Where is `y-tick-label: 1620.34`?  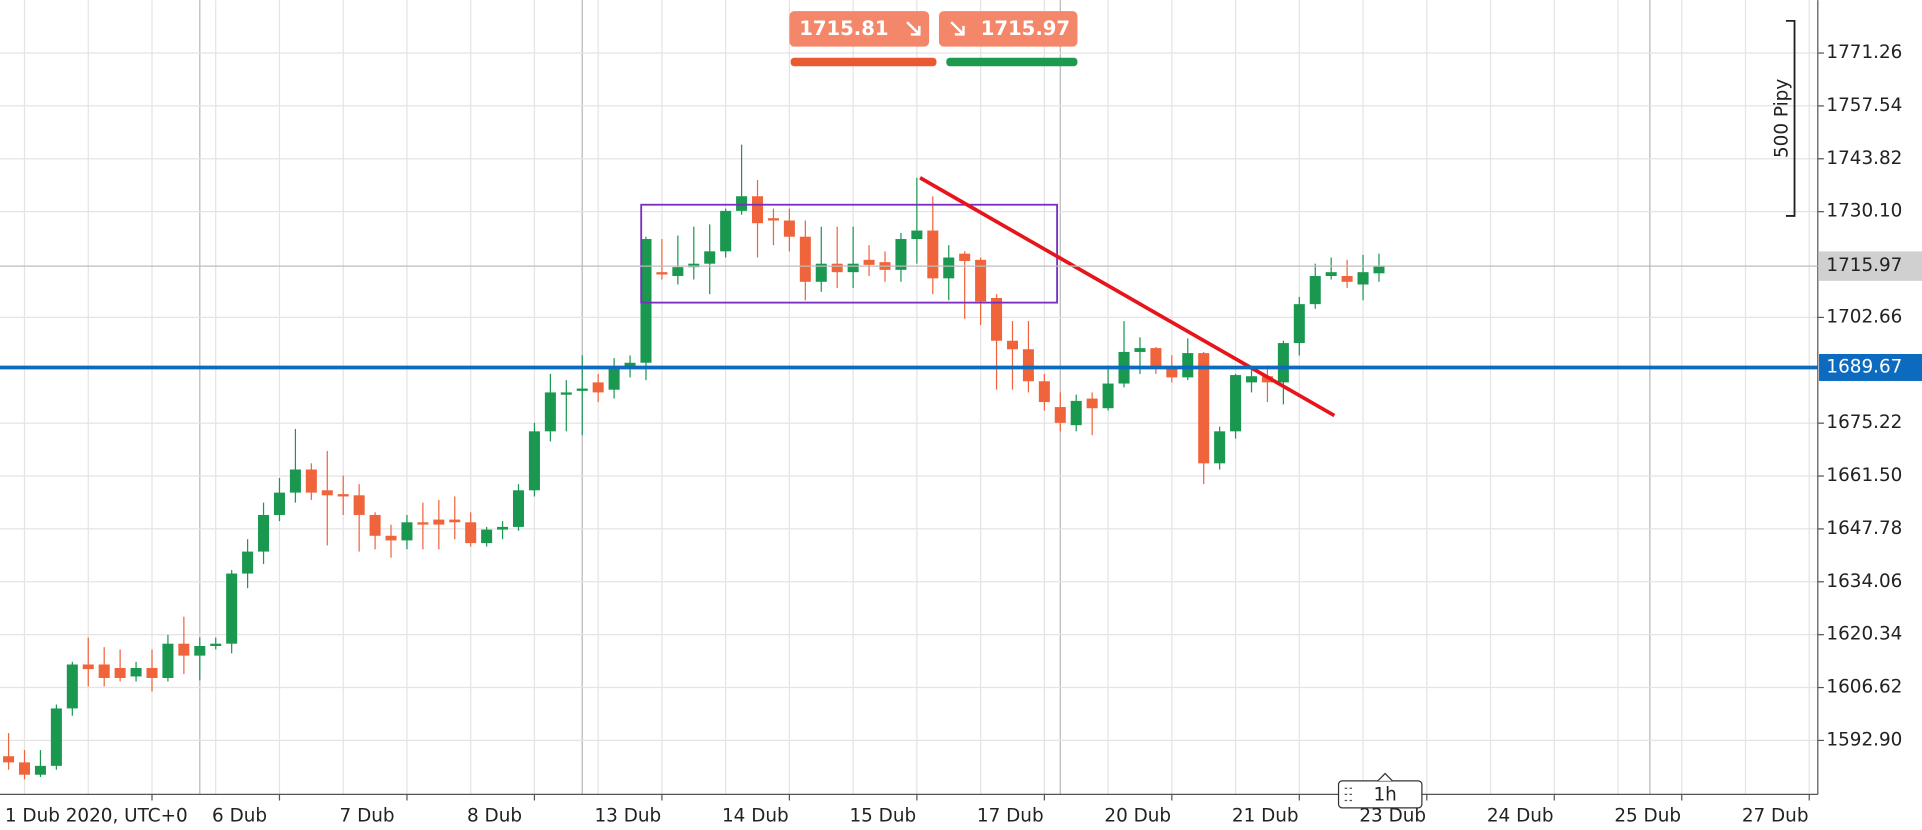
y-tick-label: 1620.34 is located at coordinates (1864, 634).